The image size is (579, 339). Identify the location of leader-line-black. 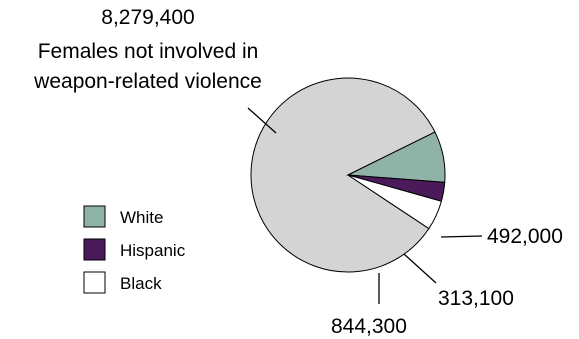
(461, 236).